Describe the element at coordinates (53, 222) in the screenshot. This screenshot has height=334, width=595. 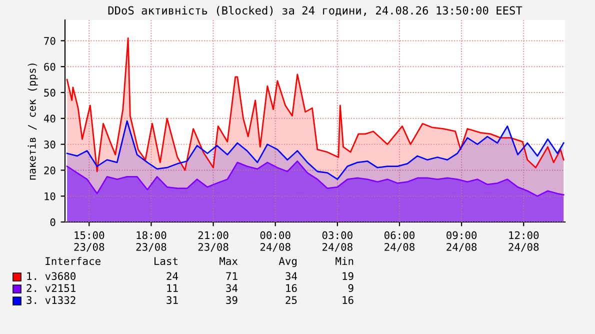
I see `y-tick-label: 0` at that location.